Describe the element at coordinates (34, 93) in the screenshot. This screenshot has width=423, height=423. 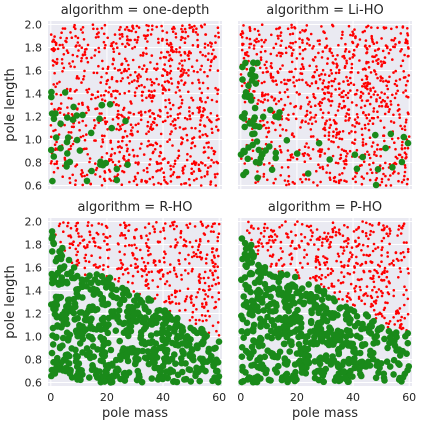
I see `y-tick-label: 1.4` at that location.